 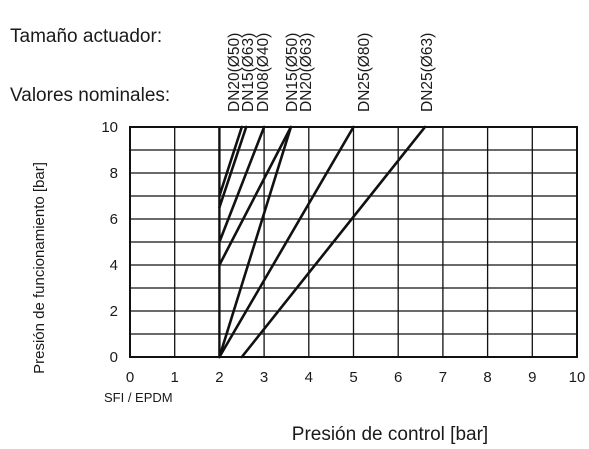 What do you see at coordinates (427, 72) in the screenshot?
I see `series-top-label: DN25(Ø63)` at bounding box center [427, 72].